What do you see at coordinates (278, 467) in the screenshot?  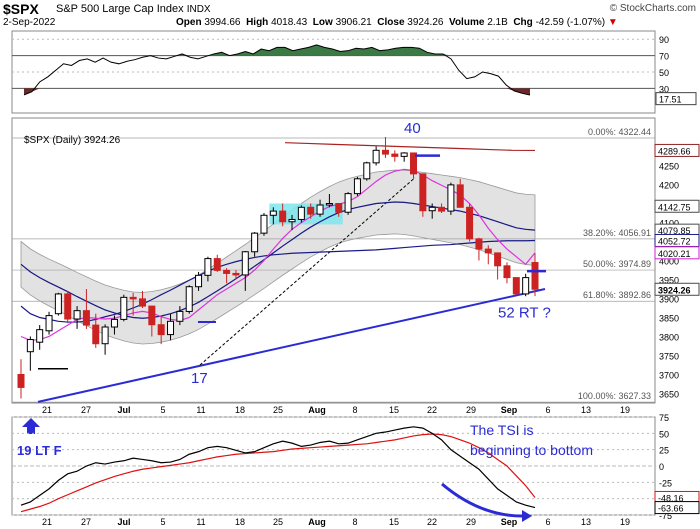 I see `tsi-line` at bounding box center [278, 467].